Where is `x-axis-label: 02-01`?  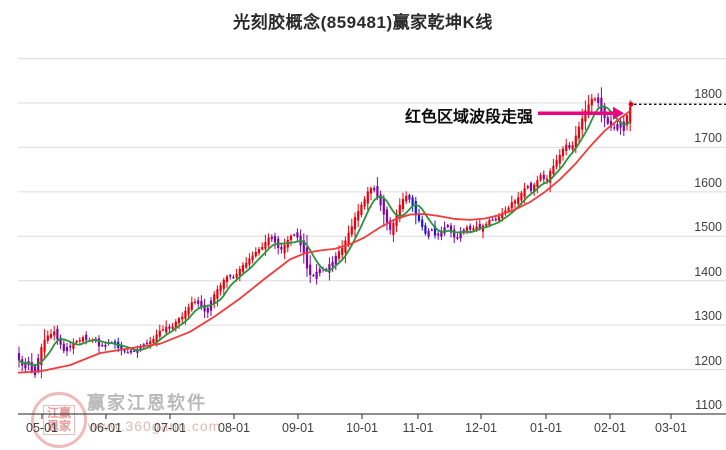 x-axis-label: 02-01 is located at coordinates (610, 428).